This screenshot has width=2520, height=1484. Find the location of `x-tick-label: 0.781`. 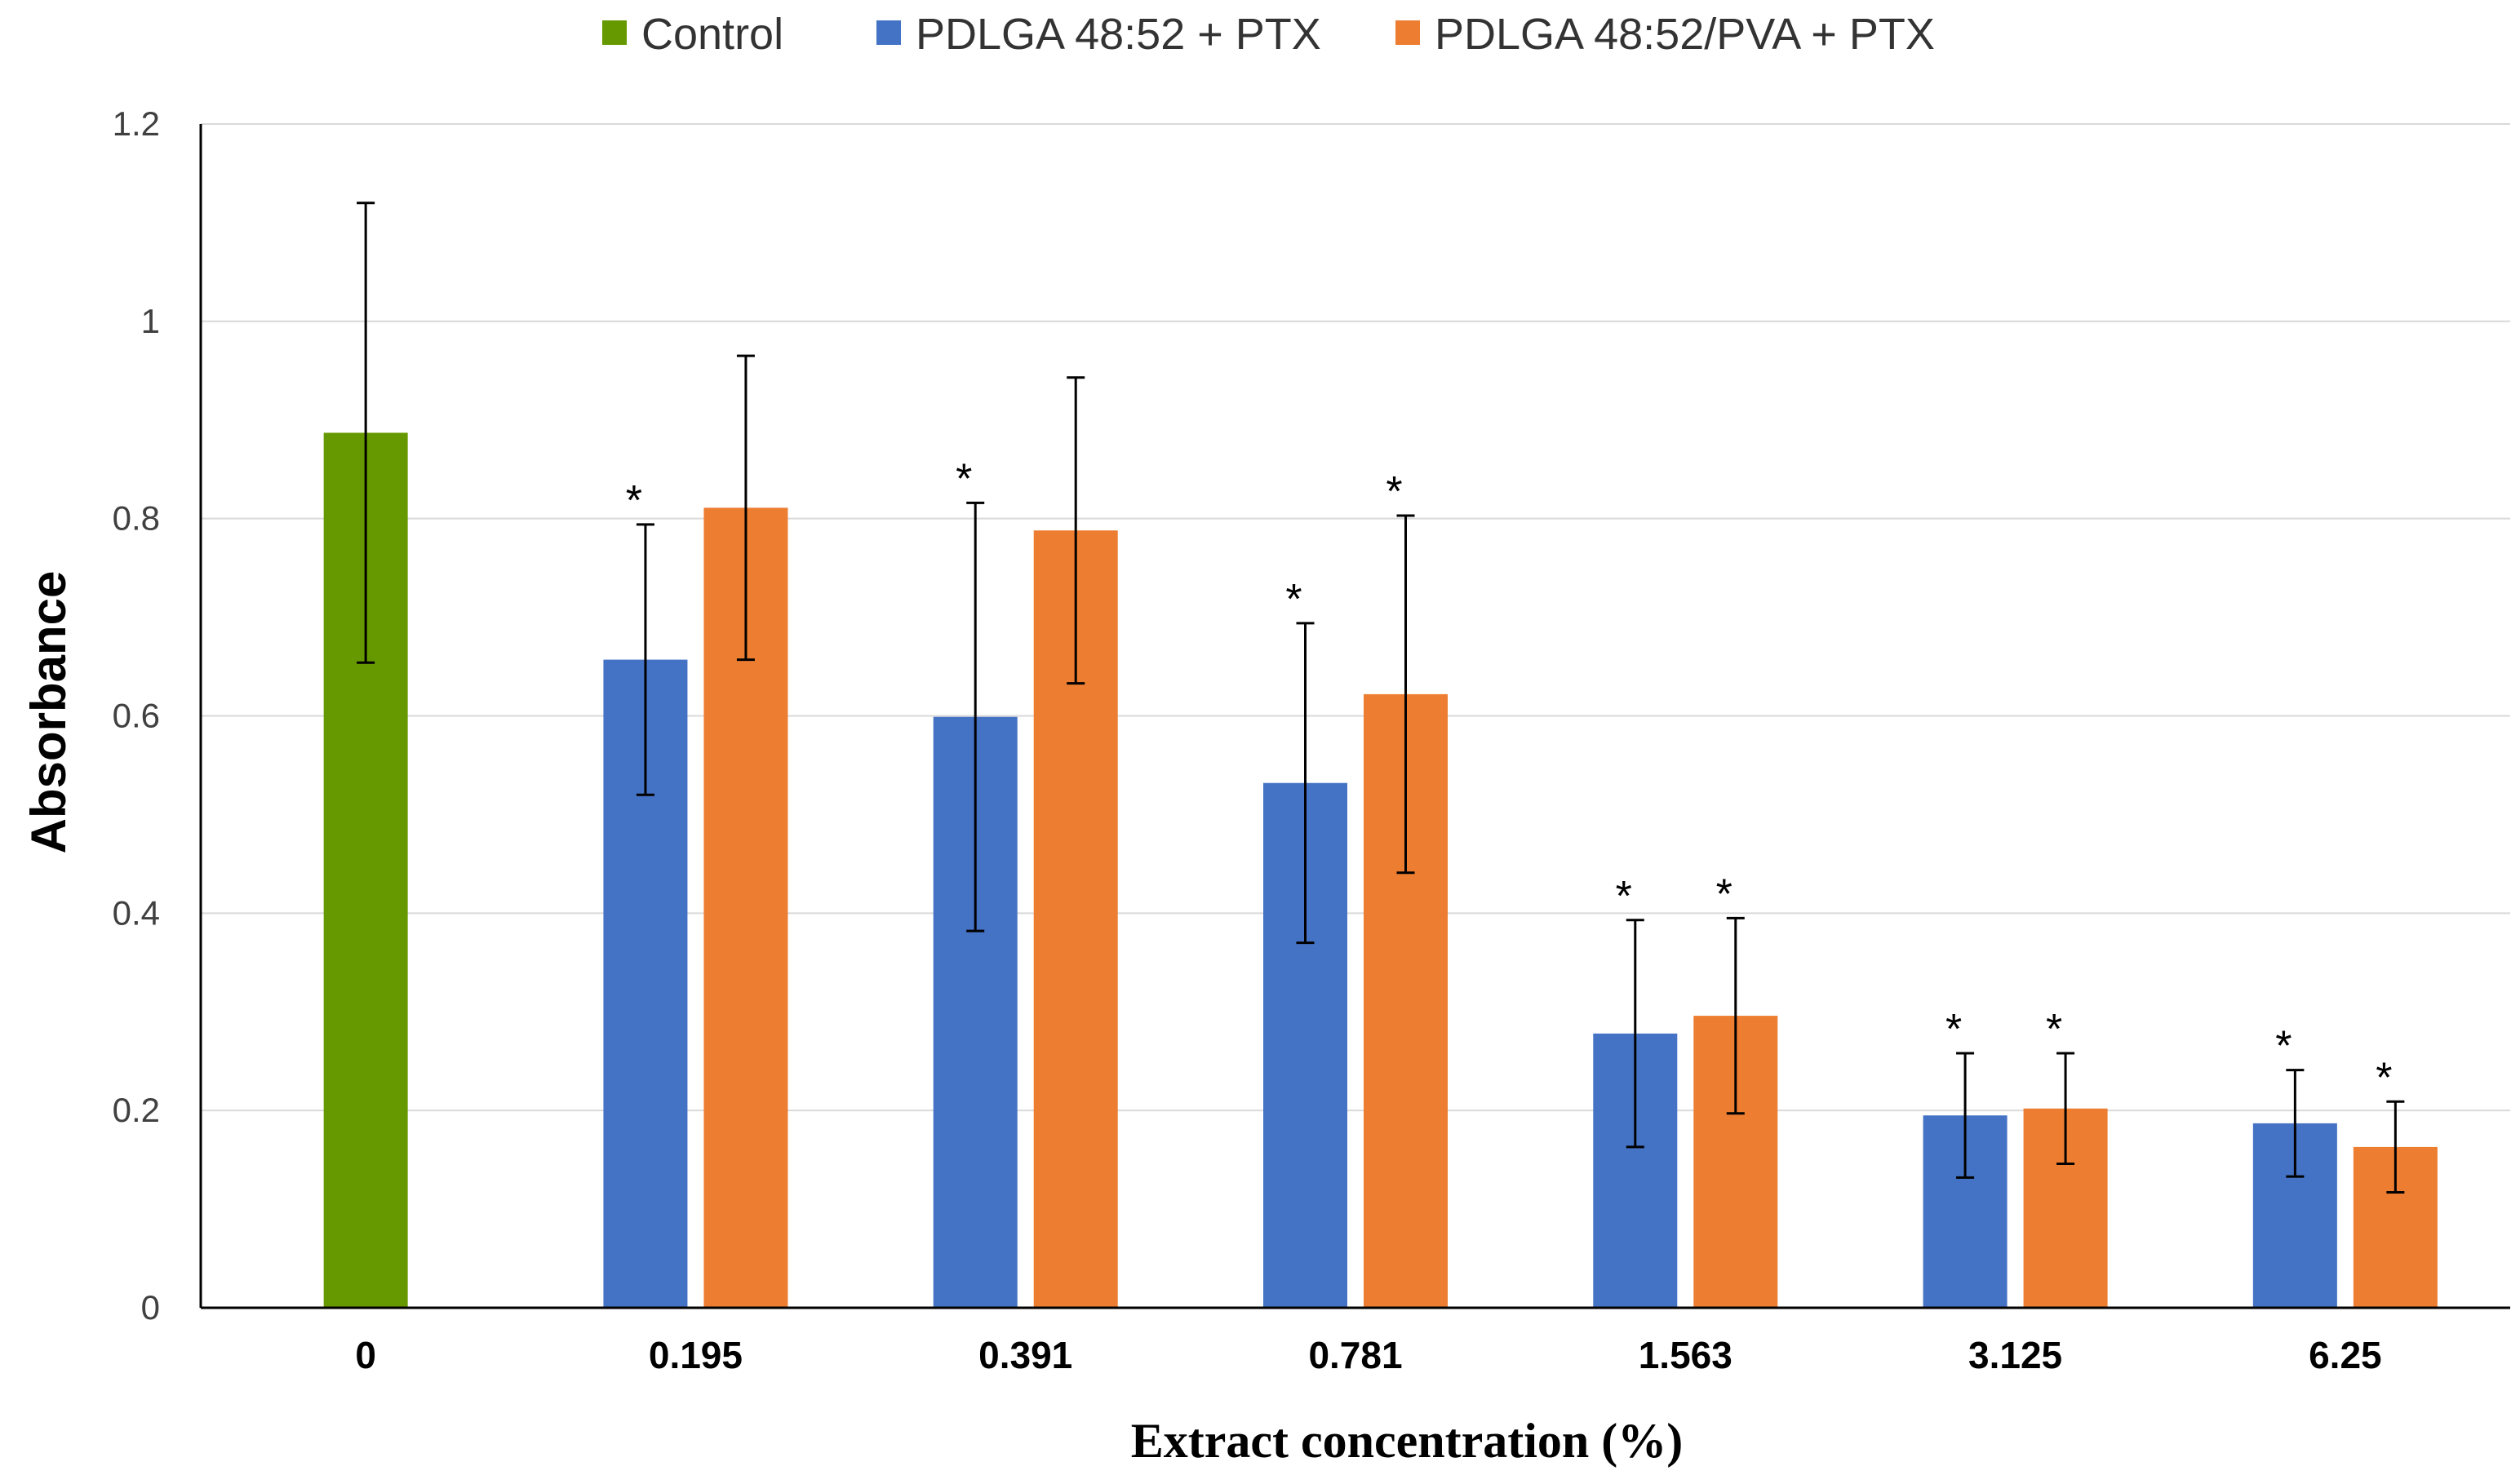

x-tick-label: 0.781 is located at coordinates (1355, 1355).